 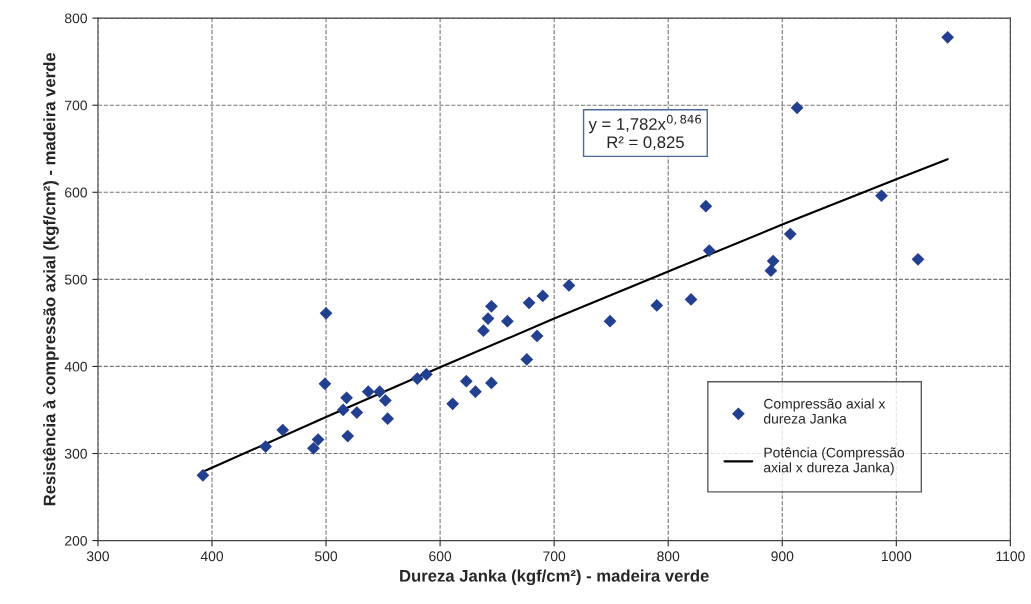 I want to click on x-tick-label: 1000, so click(x=896, y=556).